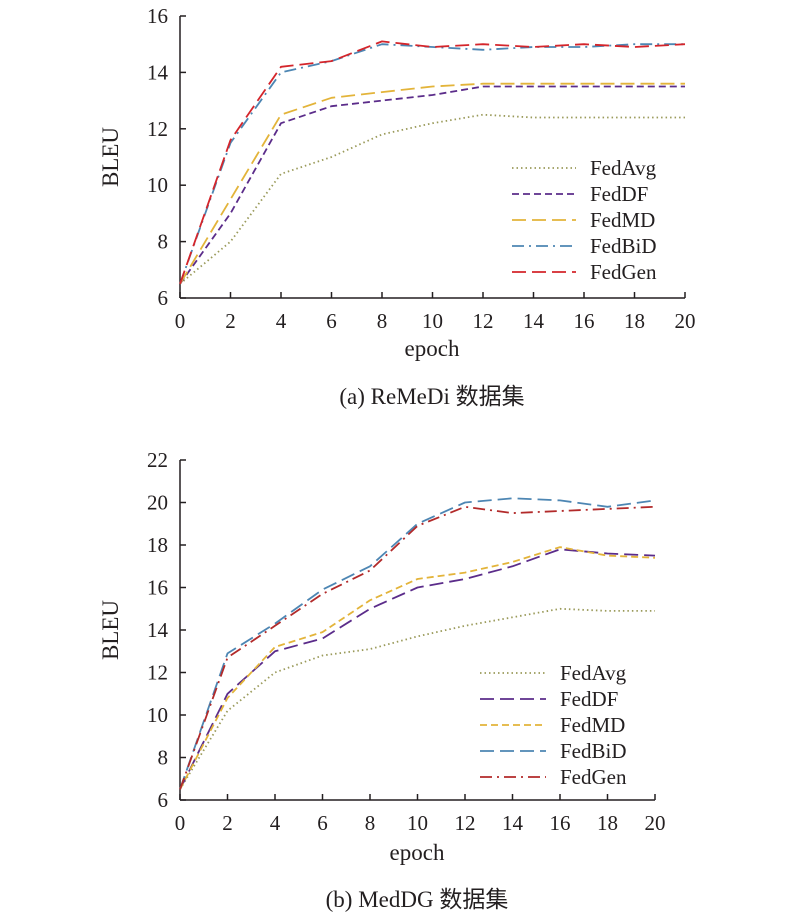 This screenshot has width=800, height=914. I want to click on y-tick-label: 20, so click(157, 503).